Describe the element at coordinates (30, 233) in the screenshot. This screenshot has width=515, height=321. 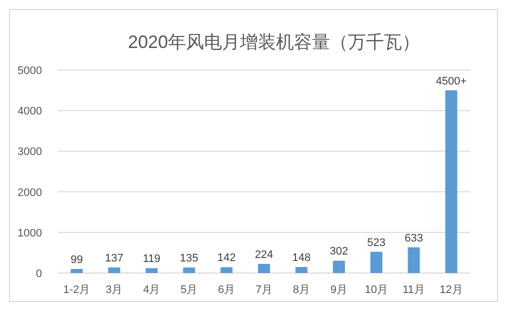
I see `y-tick-label: 1000` at that location.